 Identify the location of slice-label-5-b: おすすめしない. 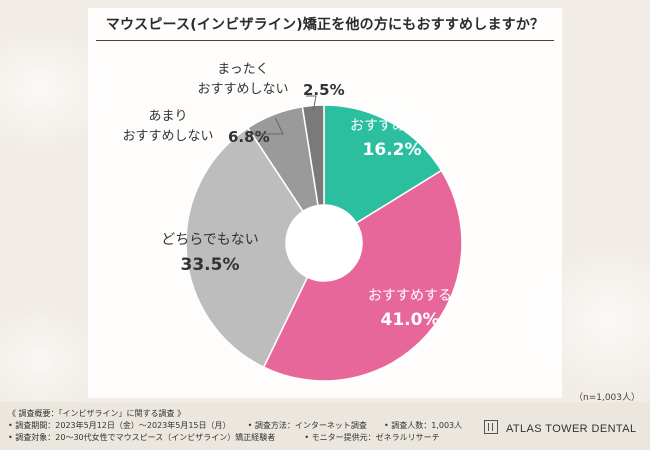
(242, 89).